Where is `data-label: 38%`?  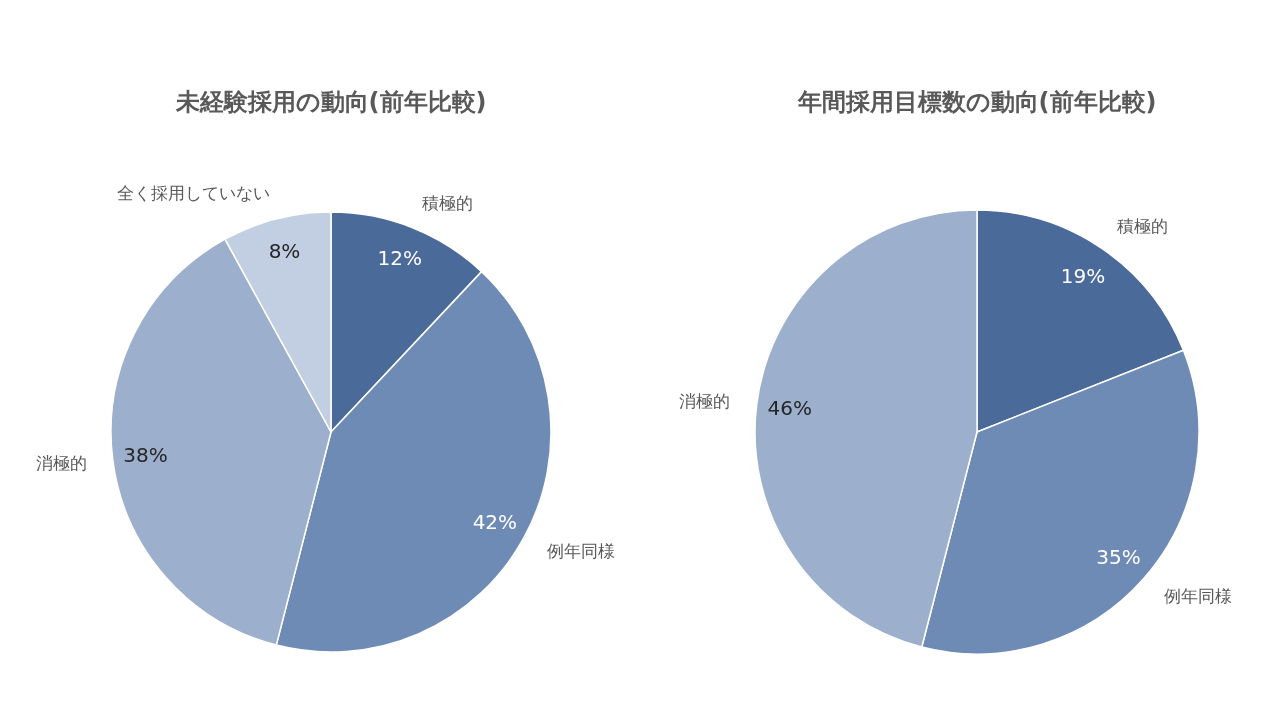
data-label: 38% is located at coordinates (145, 455).